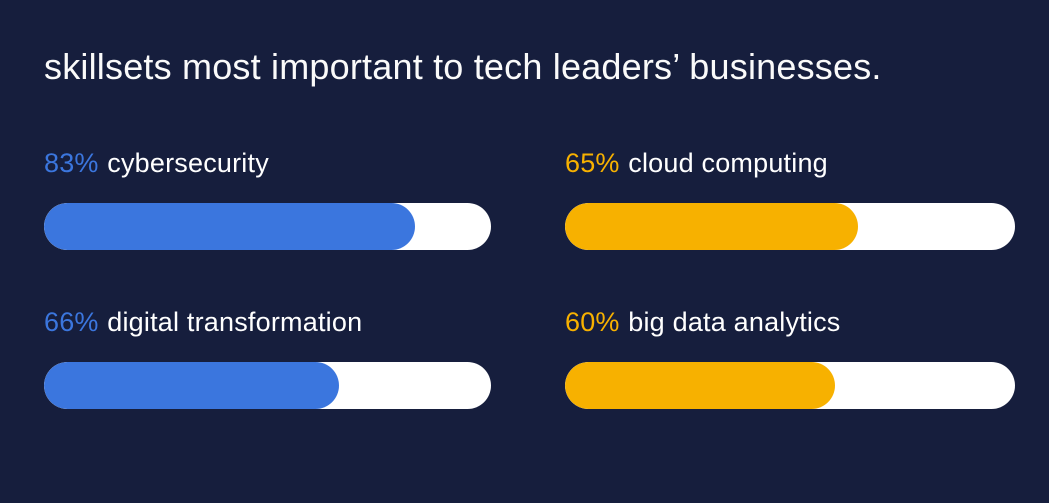 This screenshot has height=503, width=1049. Describe the element at coordinates (267, 200) in the screenshot. I see `bar-item: 83% cybersecurity` at that location.